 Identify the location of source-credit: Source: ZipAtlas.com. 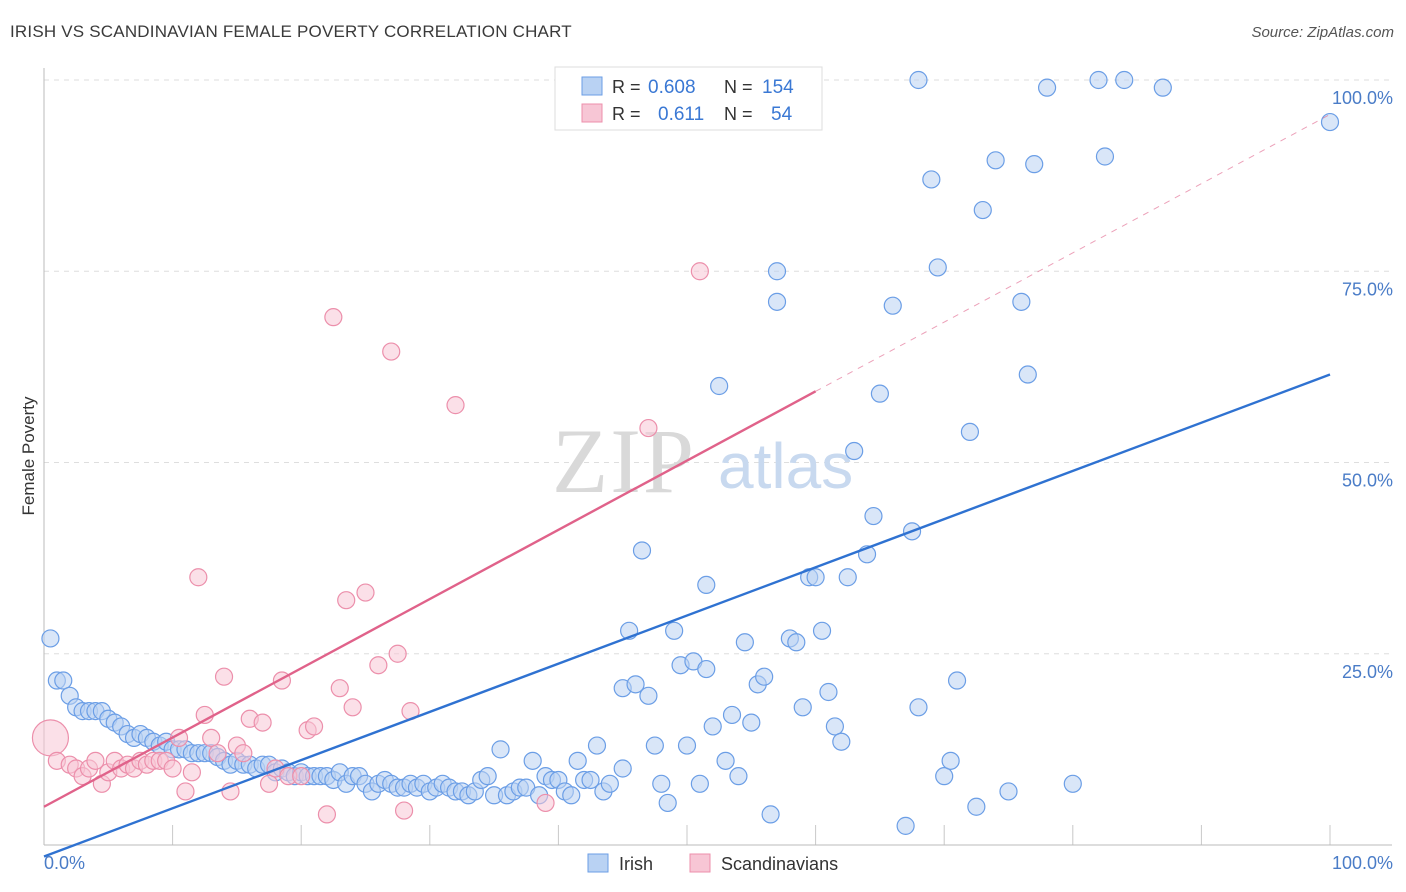
(1322, 32).